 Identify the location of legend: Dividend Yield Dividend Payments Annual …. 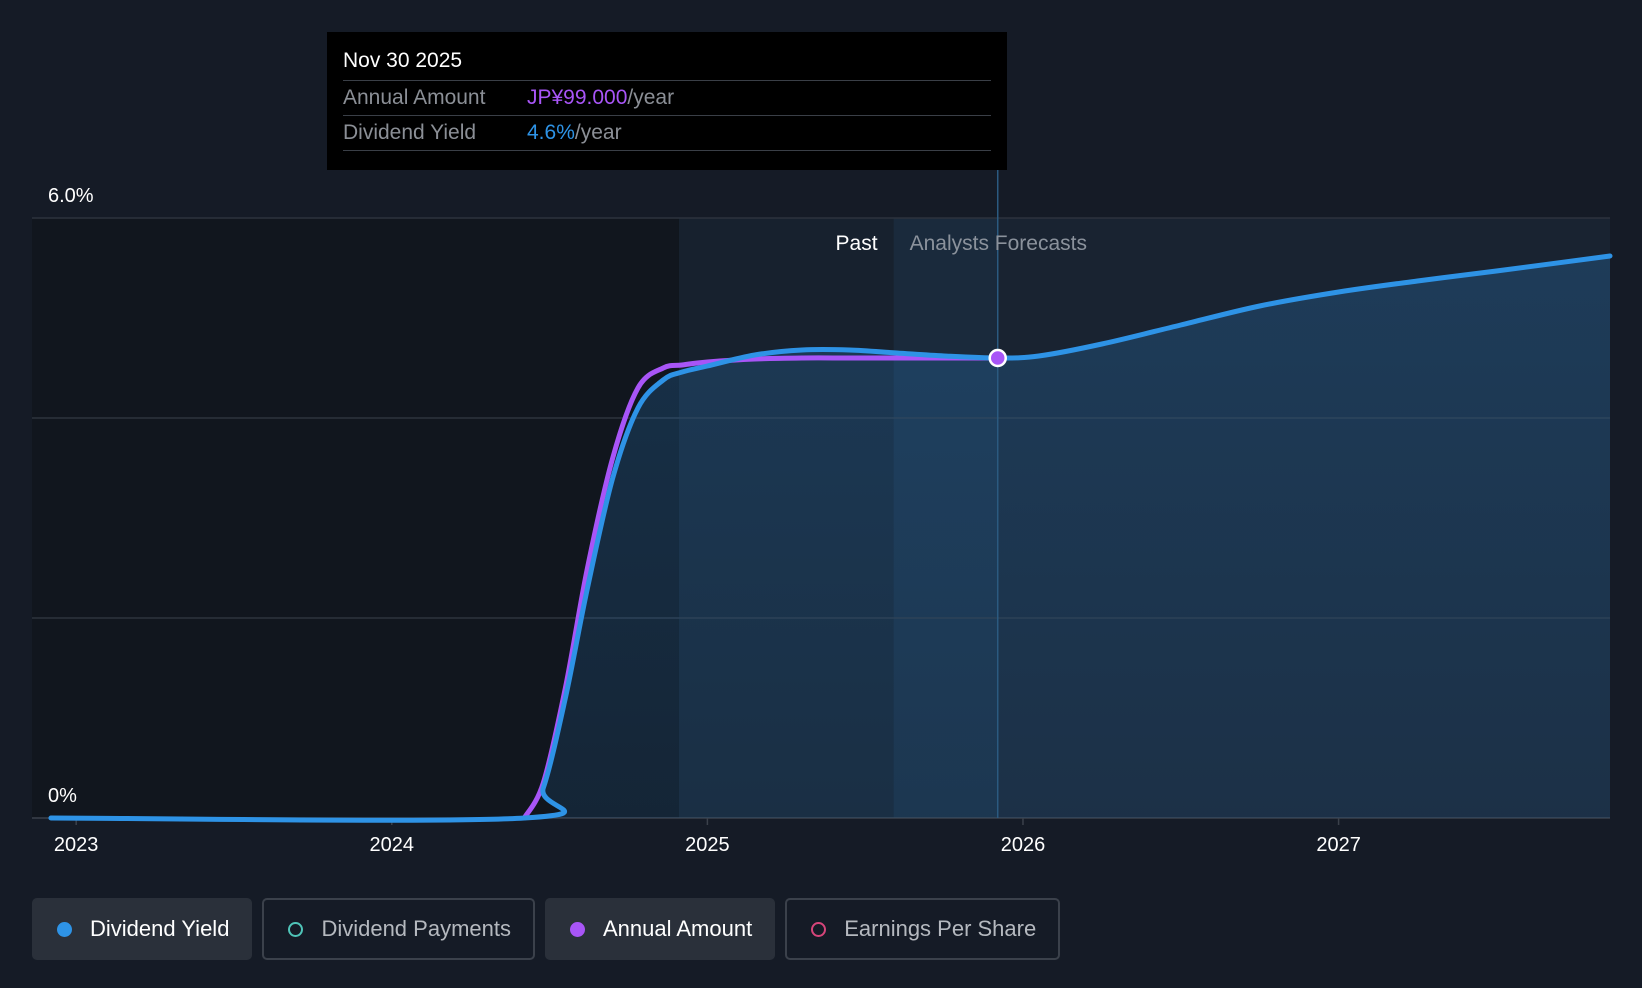
(546, 929).